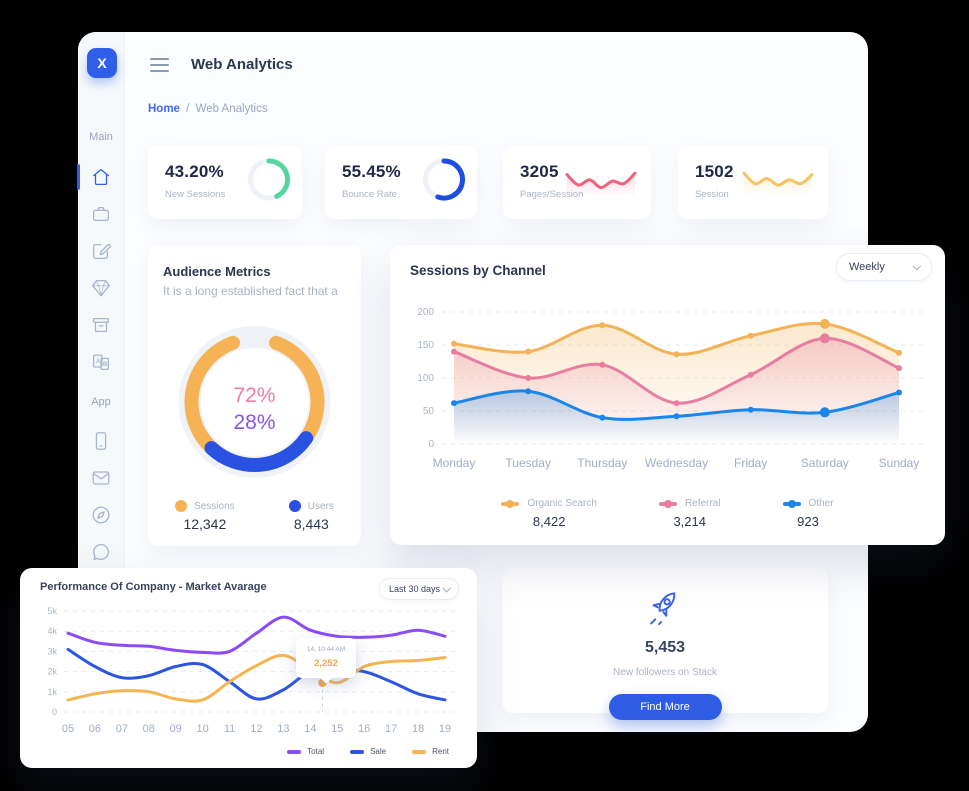 This screenshot has width=969, height=791. Describe the element at coordinates (52, 651) in the screenshot. I see `svg-text: 3k` at that location.